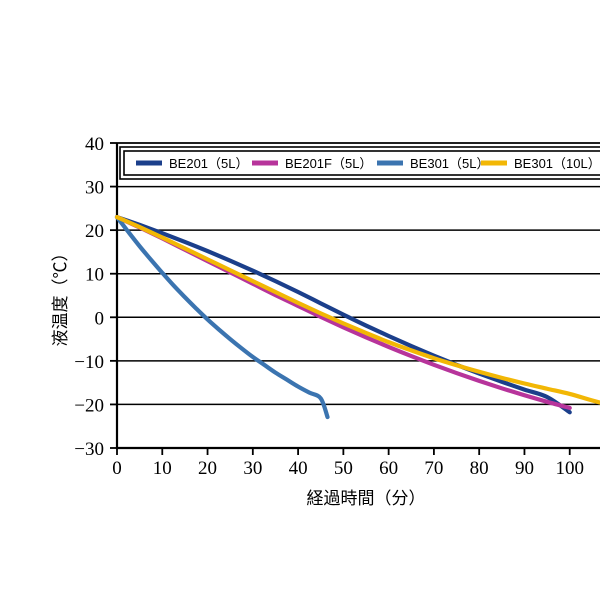 The image size is (600, 616). Describe the element at coordinates (94, 188) in the screenshot. I see `y-tick-label-1: 30` at that location.